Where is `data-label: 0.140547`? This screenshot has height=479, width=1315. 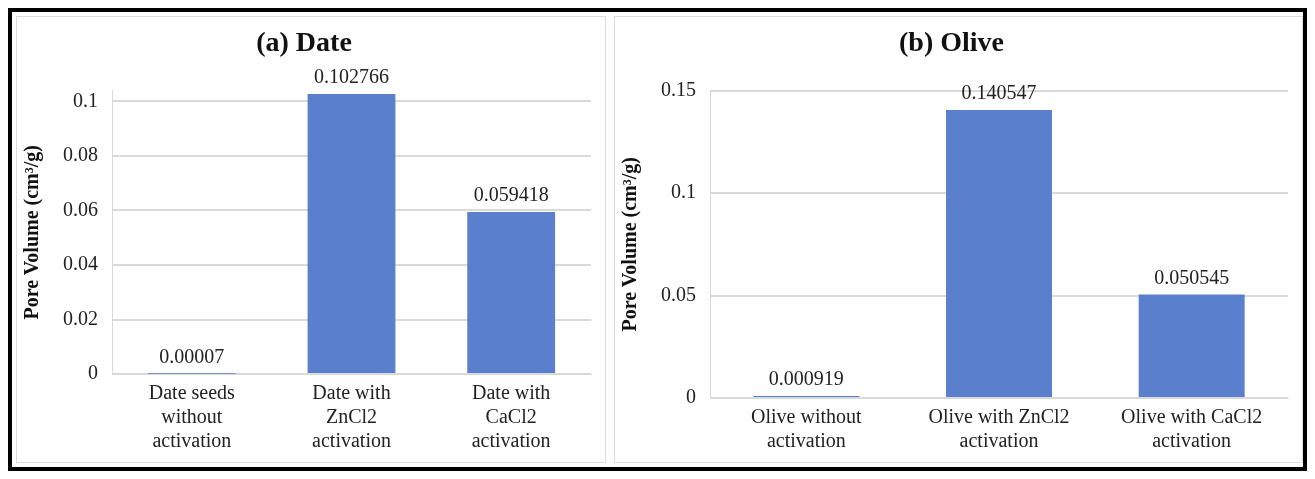 data-label: 0.140547 is located at coordinates (999, 92).